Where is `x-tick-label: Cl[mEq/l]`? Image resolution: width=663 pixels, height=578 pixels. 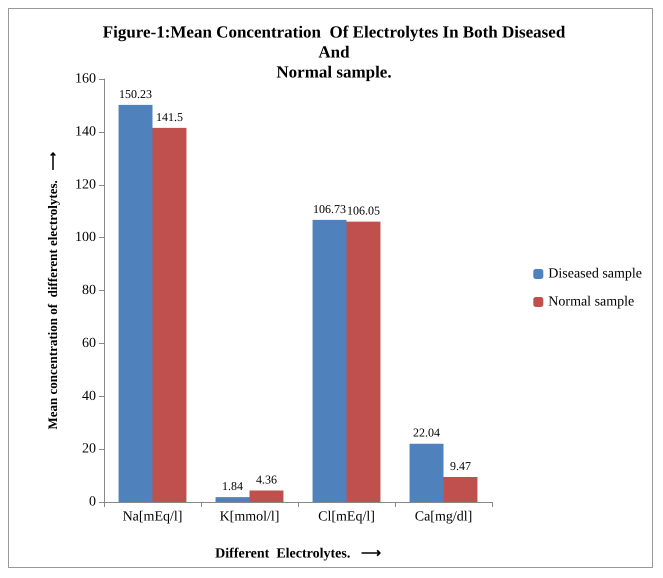 x-tick-label: Cl[mEq/l] is located at coordinates (346, 517).